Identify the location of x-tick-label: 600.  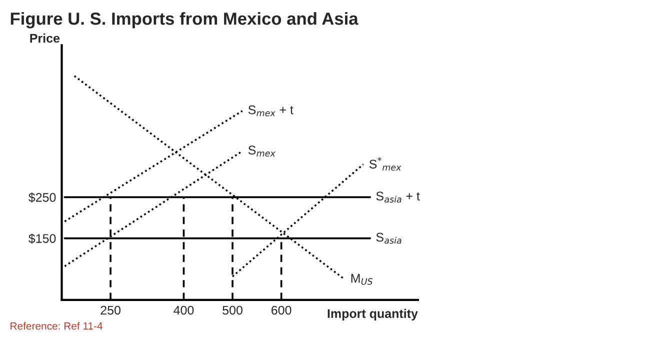
(282, 310).